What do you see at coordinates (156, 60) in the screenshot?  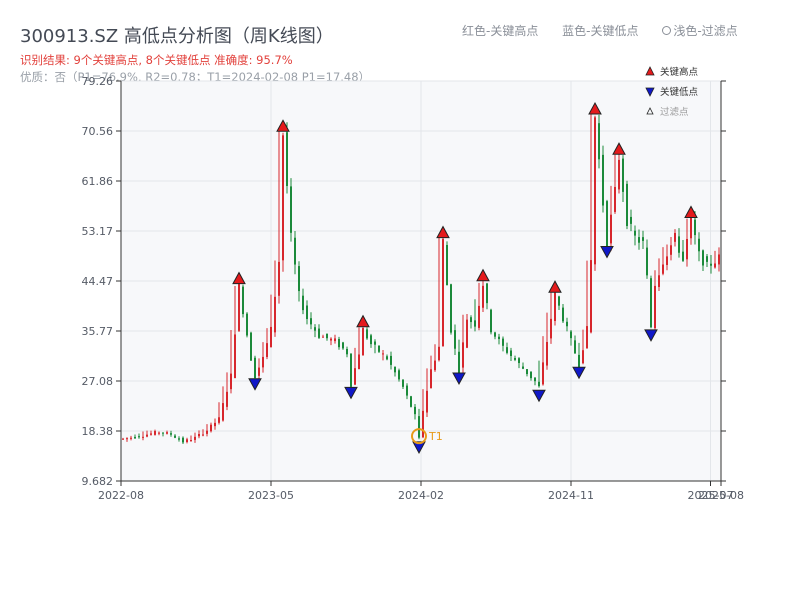 I see `analysis-result-text: 识别结果: 9个关键高点, 8个关键低点 准确度: 95.7%` at bounding box center [156, 60].